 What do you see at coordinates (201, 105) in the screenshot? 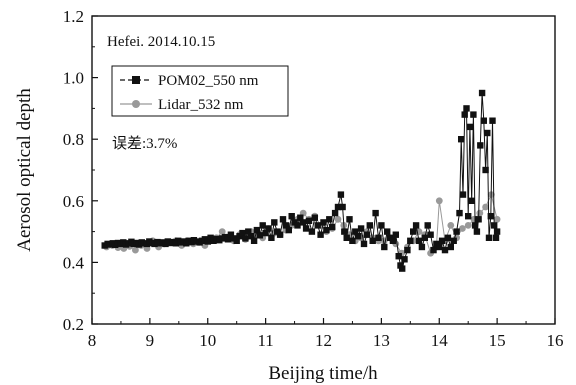
I see `legend-label-lidar: Lidar_532 nm` at bounding box center [201, 105].